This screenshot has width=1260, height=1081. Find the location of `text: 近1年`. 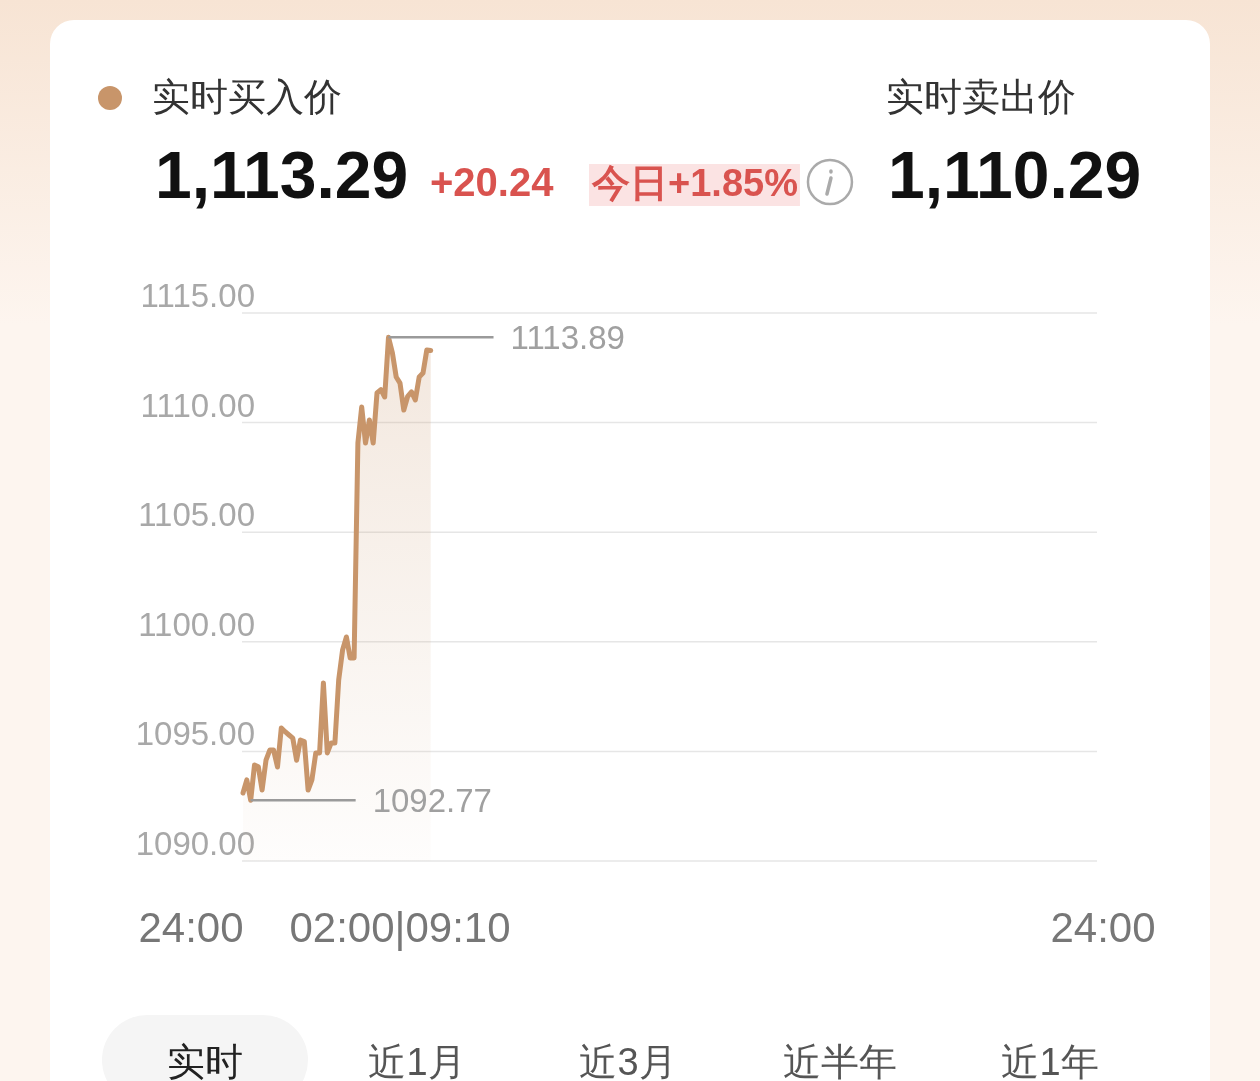

text: 近1年 is located at coordinates (1050, 1061).